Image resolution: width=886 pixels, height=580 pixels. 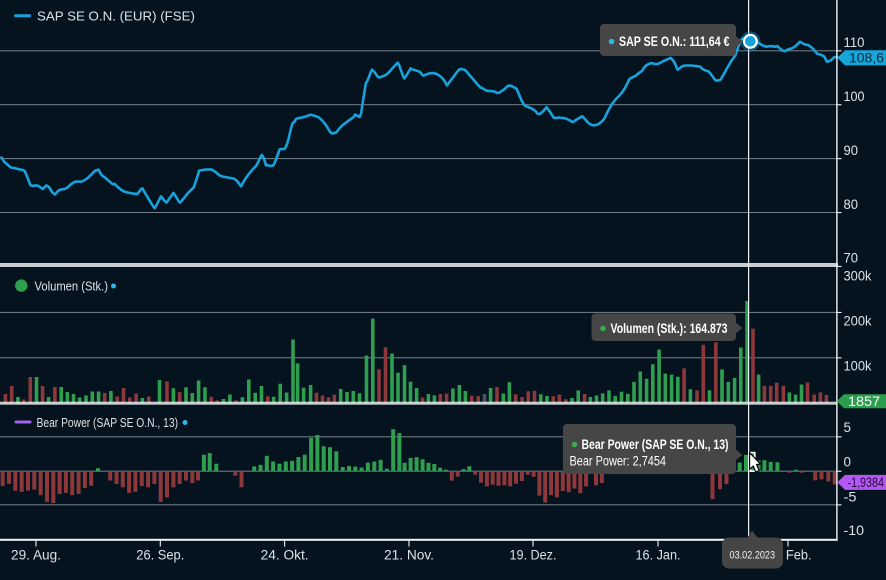 I want to click on svg-text: 0, so click(x=848, y=461).